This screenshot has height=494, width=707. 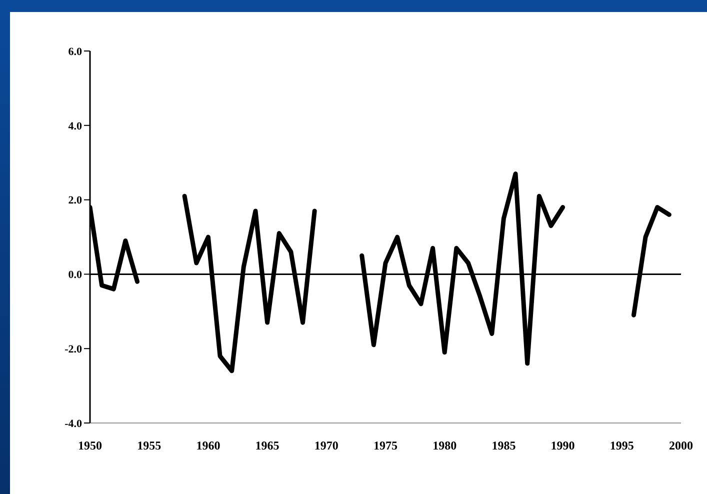 What do you see at coordinates (73, 350) in the screenshot?
I see `y-tick-label: -2.0` at bounding box center [73, 350].